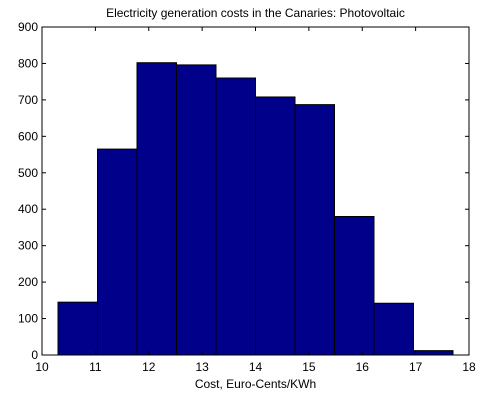 The width and height of the screenshot is (483, 399). I want to click on y-tick-label: 900, so click(28, 27).